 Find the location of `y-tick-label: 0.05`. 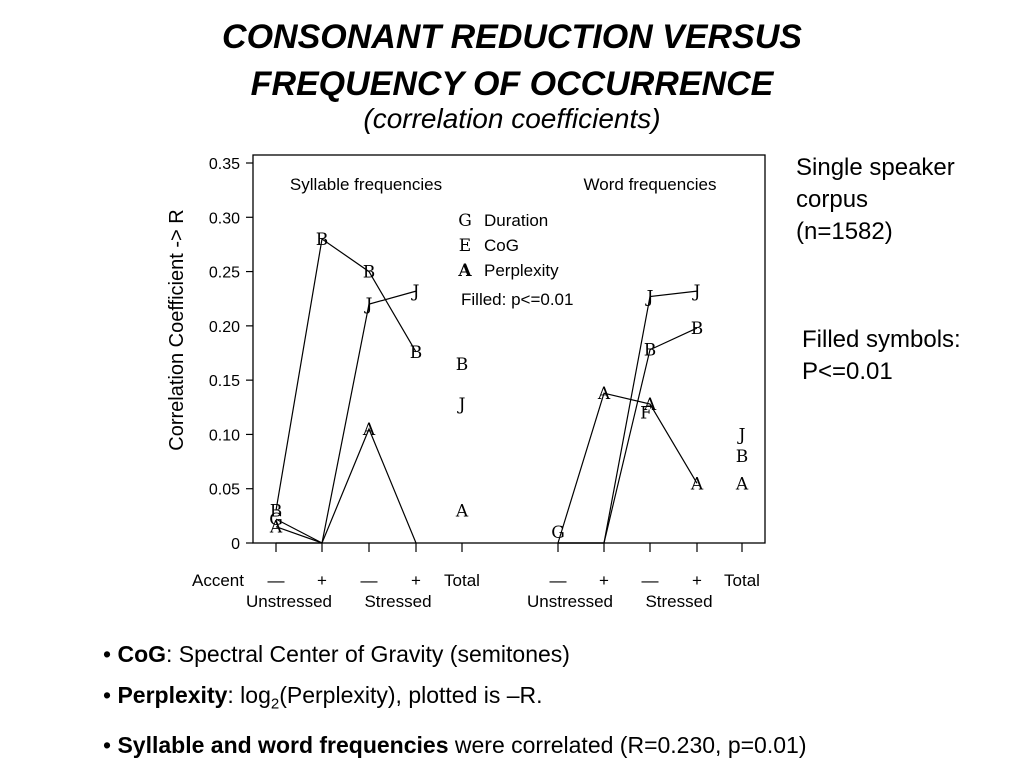

y-tick-label: 0.05 is located at coordinates (224, 490).